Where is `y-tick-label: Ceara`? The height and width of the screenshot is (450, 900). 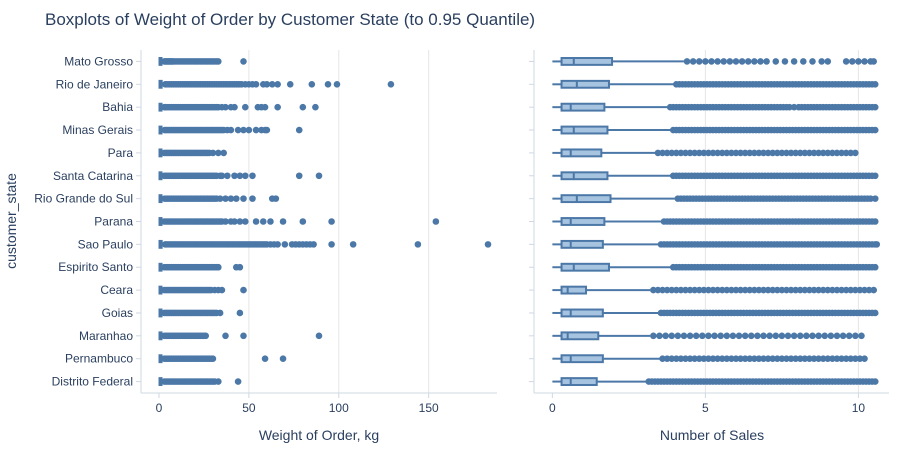 y-tick-label: Ceara is located at coordinates (116, 290).